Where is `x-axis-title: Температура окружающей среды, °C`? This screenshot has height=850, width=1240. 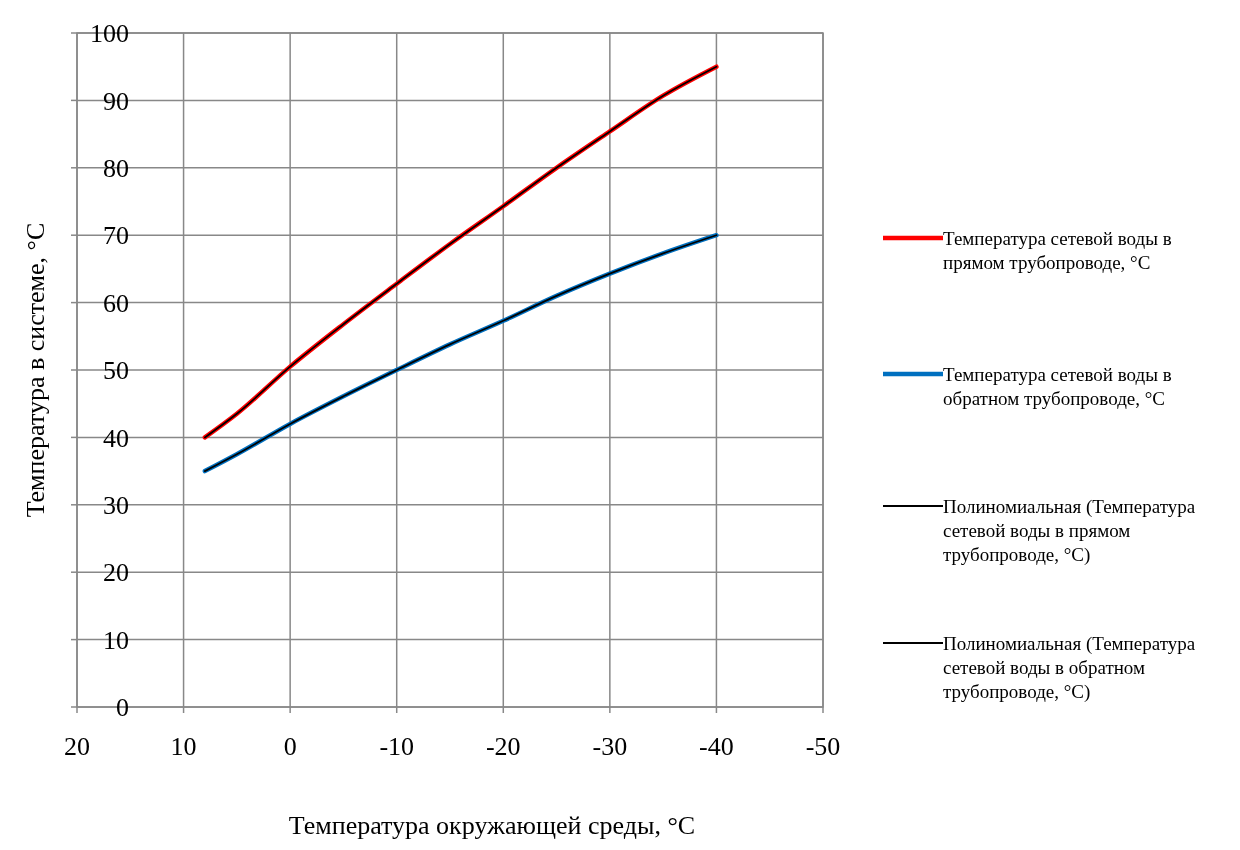 x-axis-title: Температура окружающей среды, °C is located at coordinates (492, 825).